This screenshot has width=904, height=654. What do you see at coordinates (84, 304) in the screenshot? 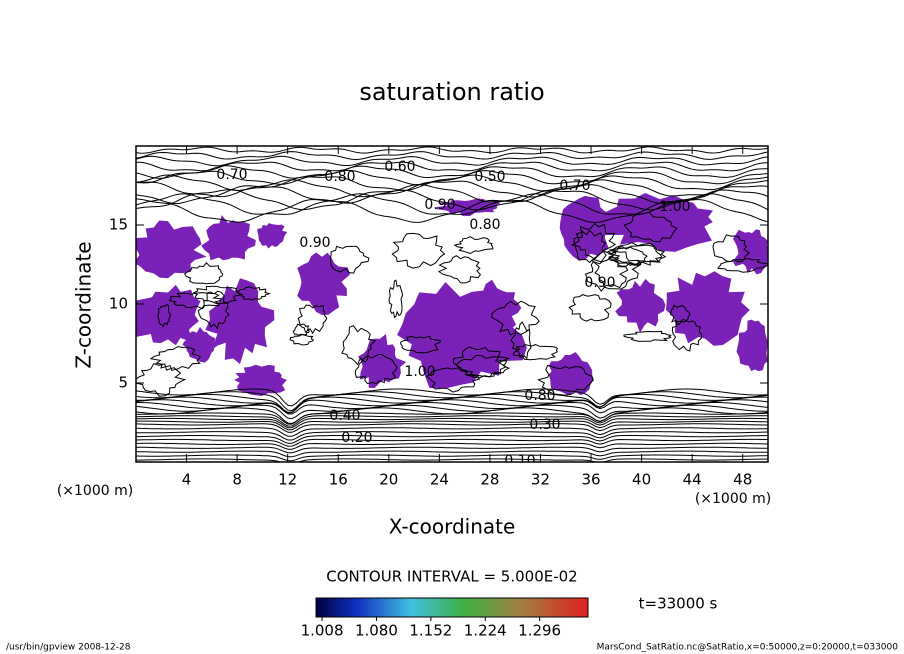
I see `y-axis-label: Z-coordinate` at bounding box center [84, 304].